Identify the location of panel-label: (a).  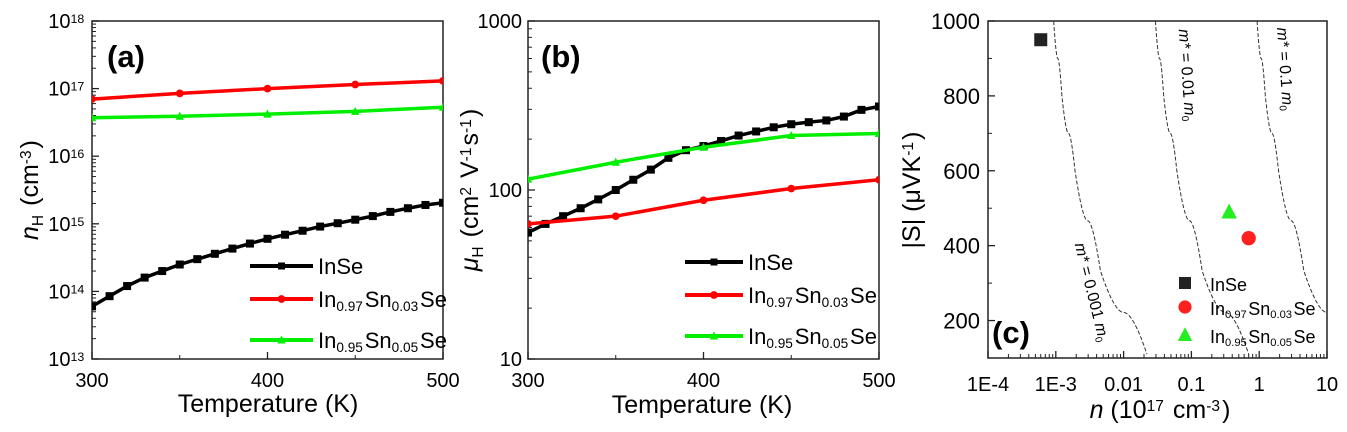
(126, 56).